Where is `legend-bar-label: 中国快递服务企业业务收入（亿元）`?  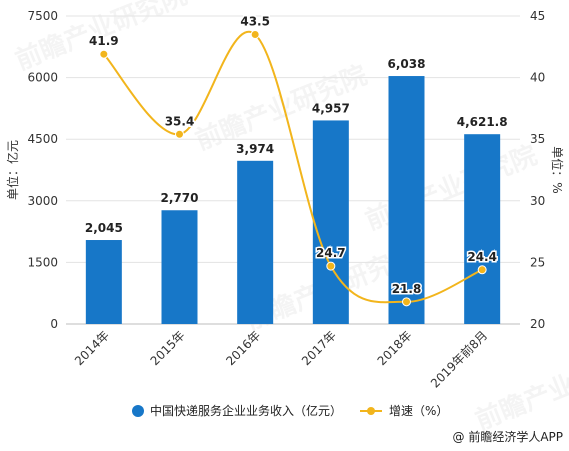 legend-bar-label: 中国快递服务企业业务收入（亿元） is located at coordinates (246, 410).